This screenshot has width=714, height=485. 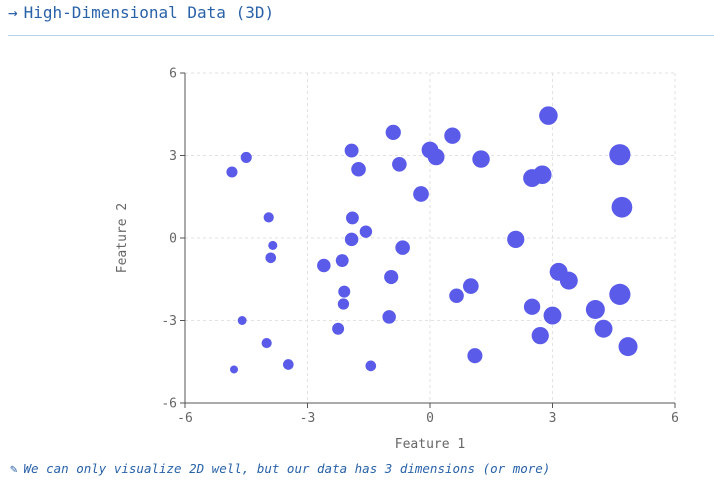 What do you see at coordinates (122, 238) in the screenshot?
I see `y-axis-label: Feature 2` at bounding box center [122, 238].